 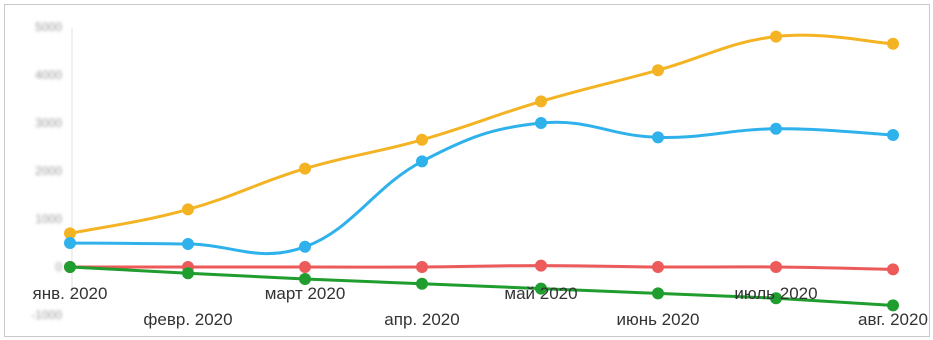 I want to click on x-tick-label: март 2020, so click(x=305, y=293).